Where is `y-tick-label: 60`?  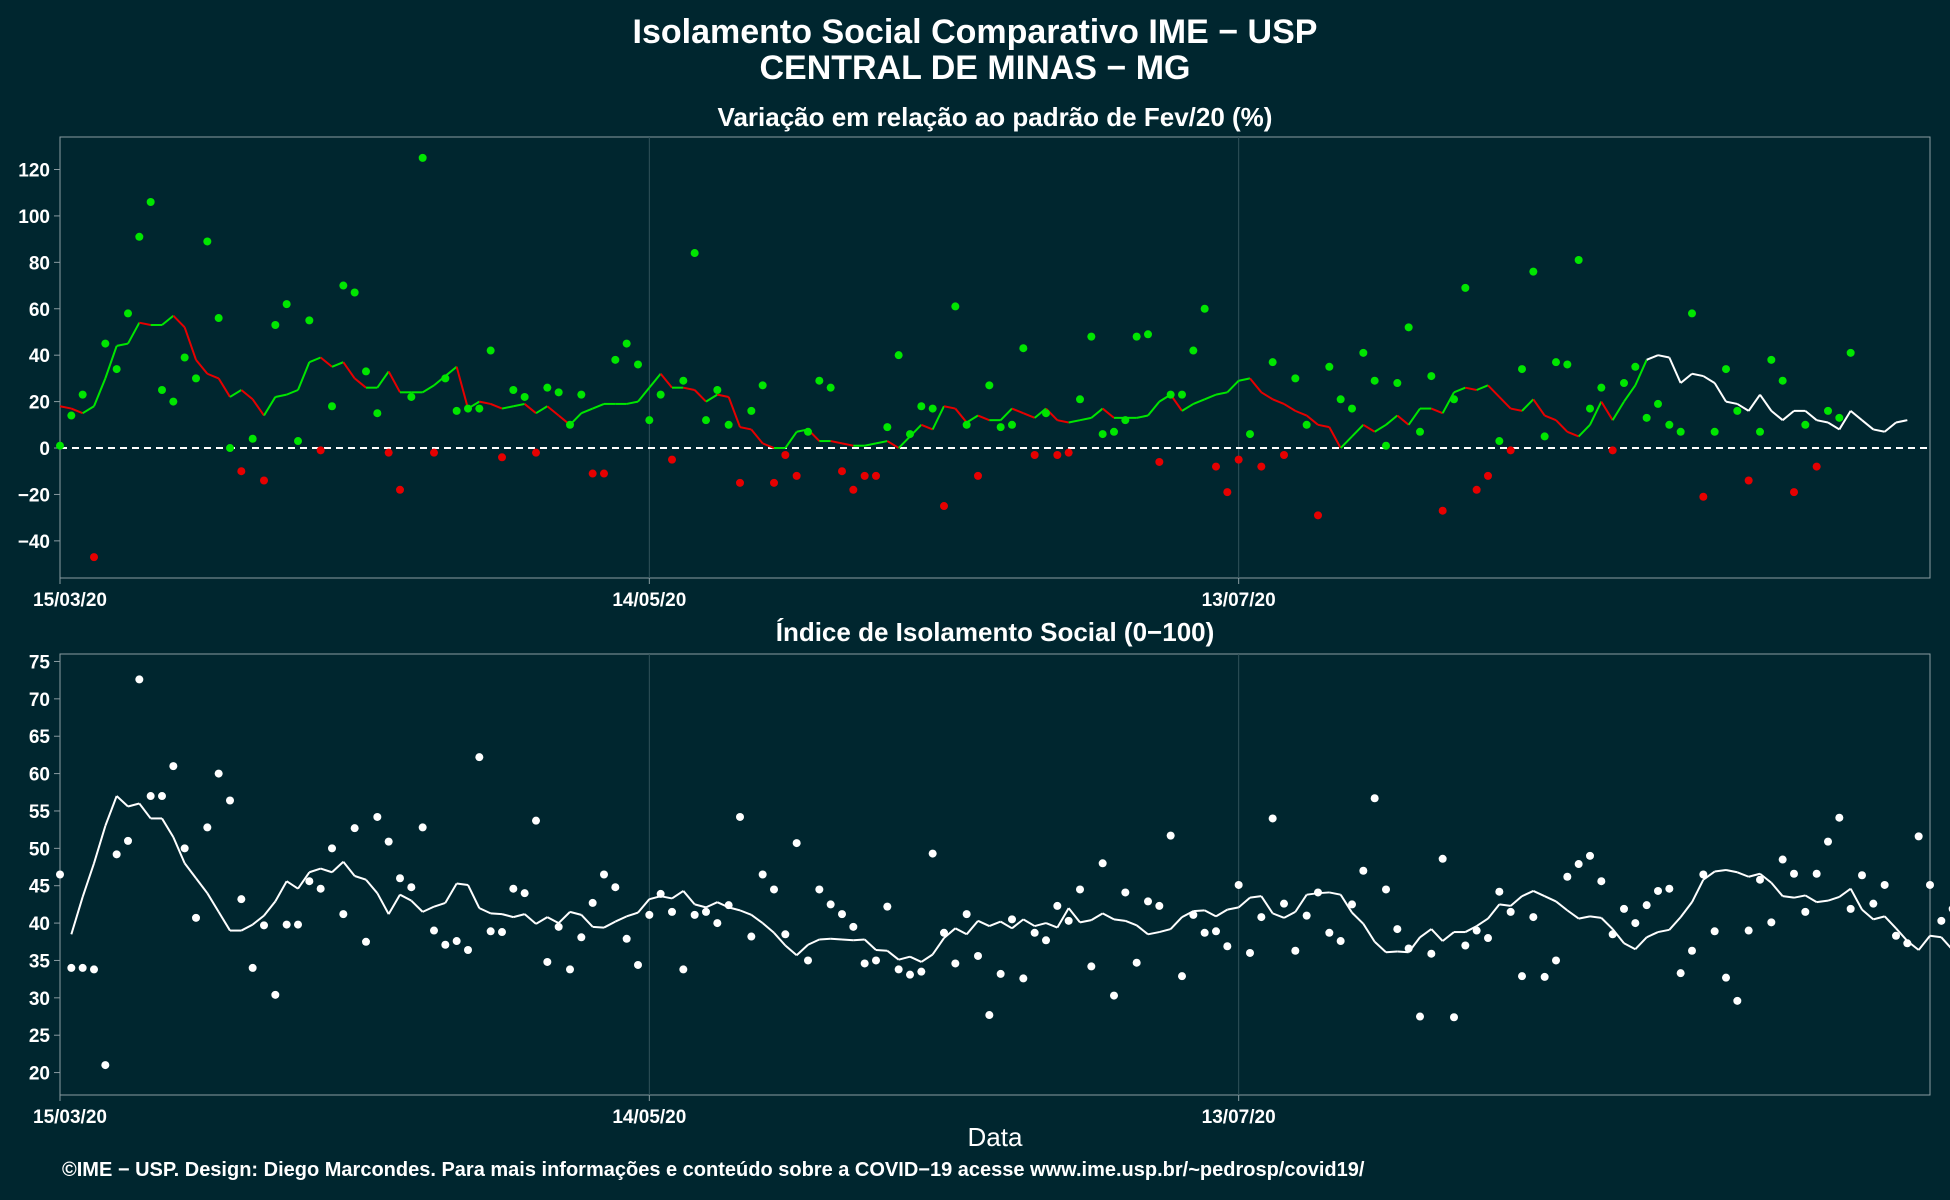
y-tick-label: 60 is located at coordinates (39, 775).